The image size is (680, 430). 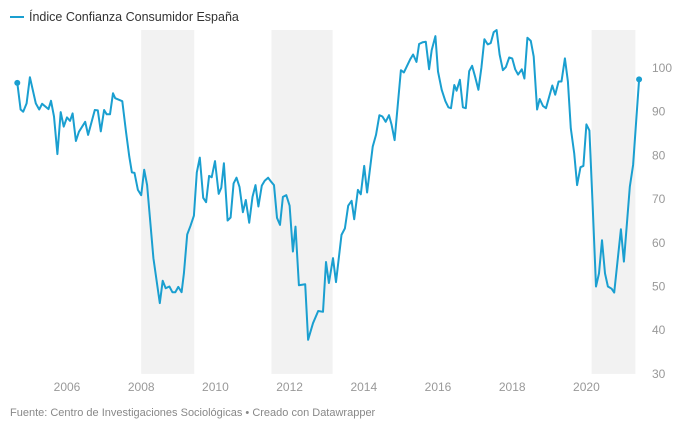 I want to click on legend: Índice Confianza Consumidor España, so click(x=124, y=17).